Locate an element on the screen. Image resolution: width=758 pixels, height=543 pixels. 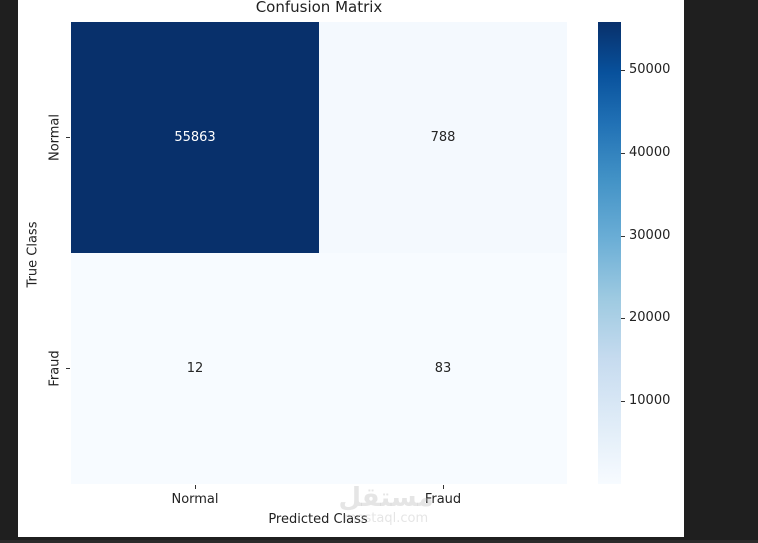
x-tick-label-fraud: Fraud is located at coordinates (443, 499).